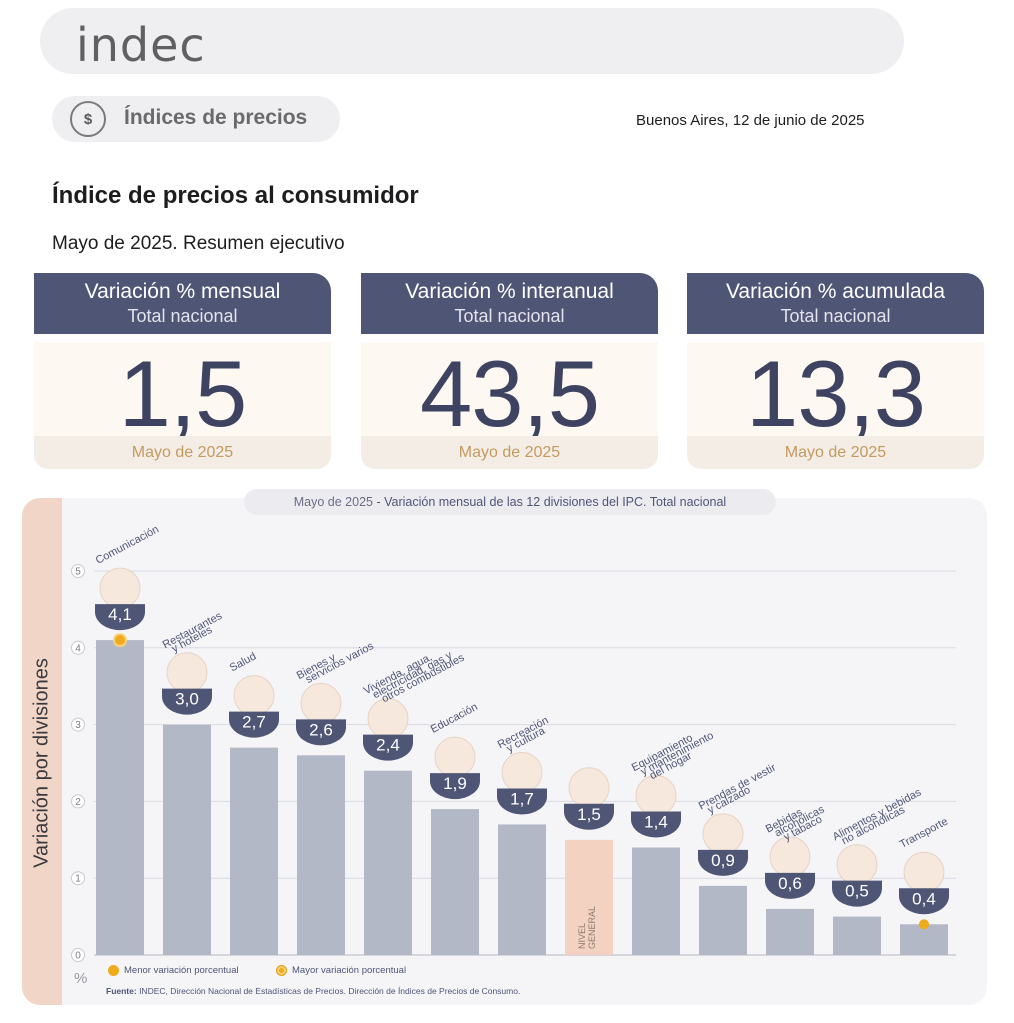 This screenshot has height=1023, width=1014. I want to click on book-icon, so click(455, 757).